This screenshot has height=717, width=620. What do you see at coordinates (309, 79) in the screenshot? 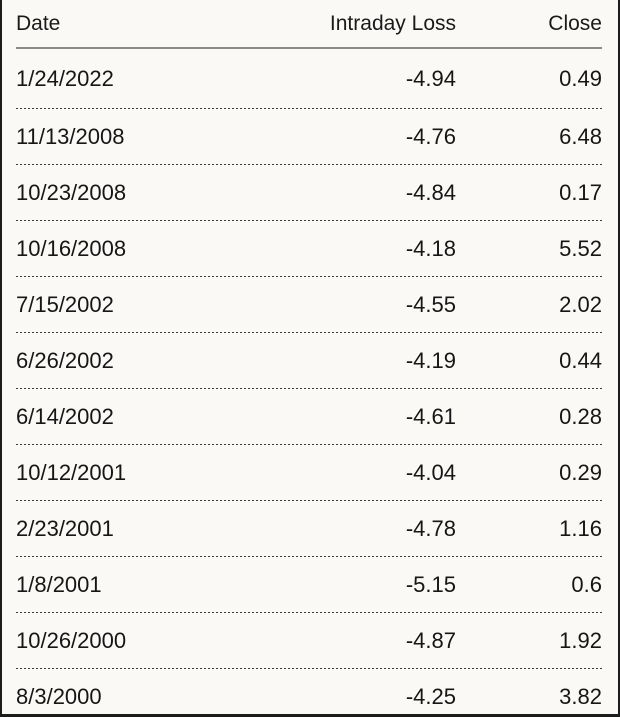
I see `table-row: 1/24/2022 -4.94 0.49` at bounding box center [309, 79].